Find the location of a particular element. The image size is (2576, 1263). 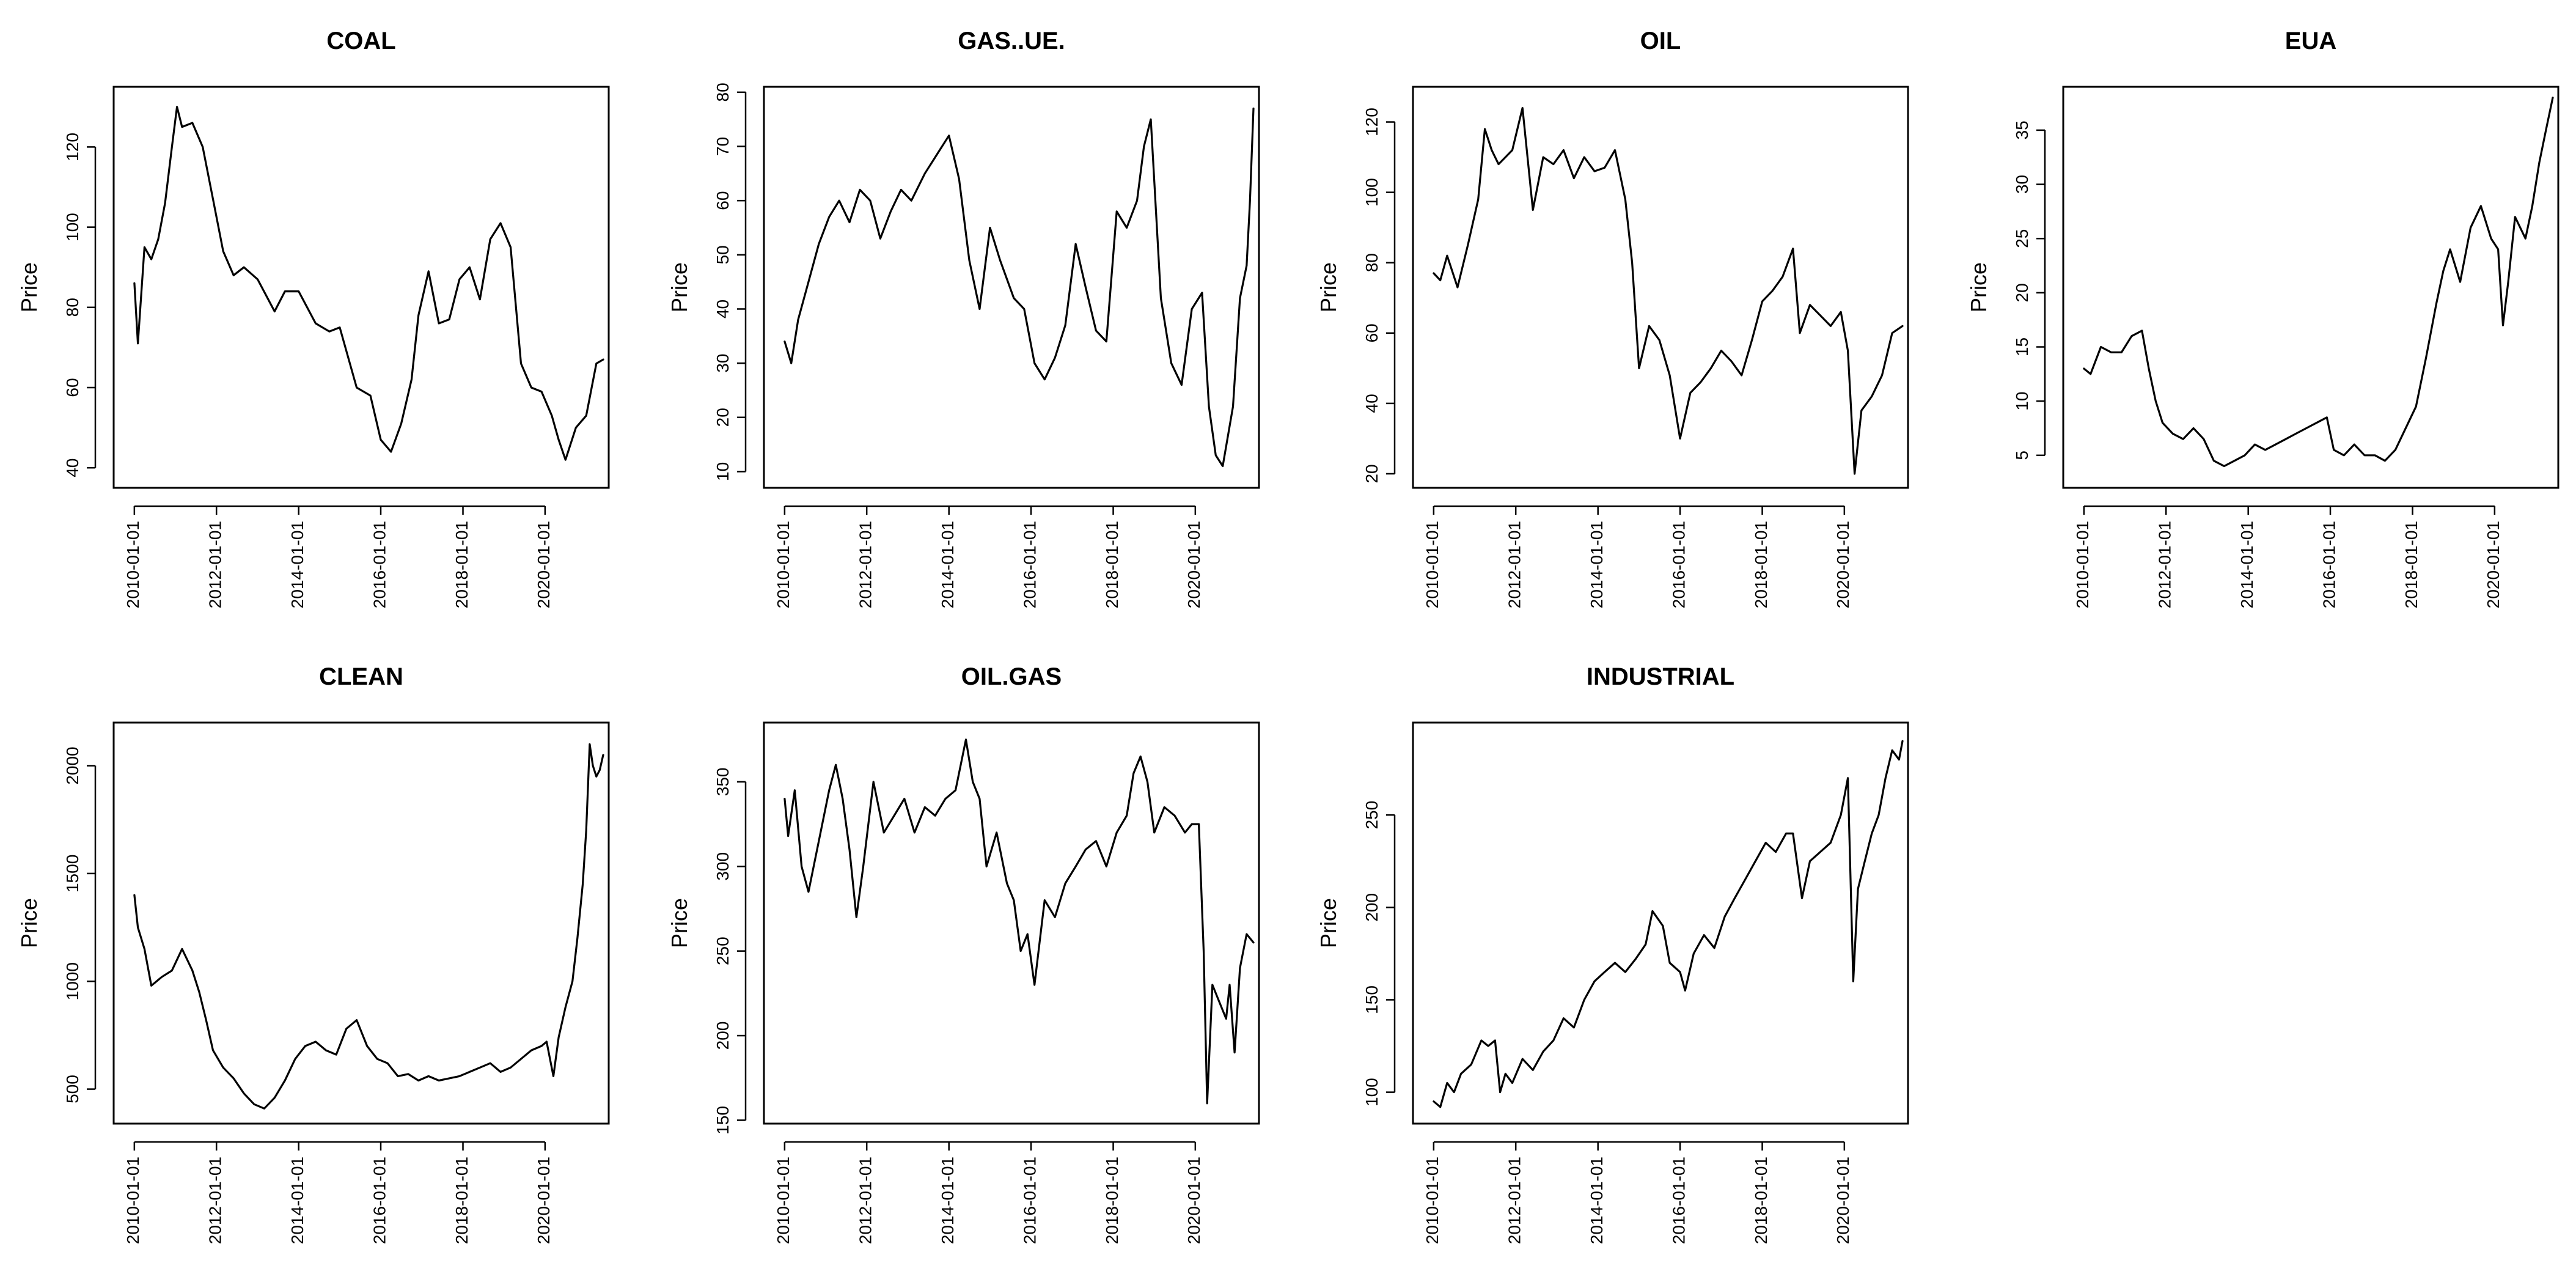

chart-title: INDUSTRIAL is located at coordinates (1660, 676).